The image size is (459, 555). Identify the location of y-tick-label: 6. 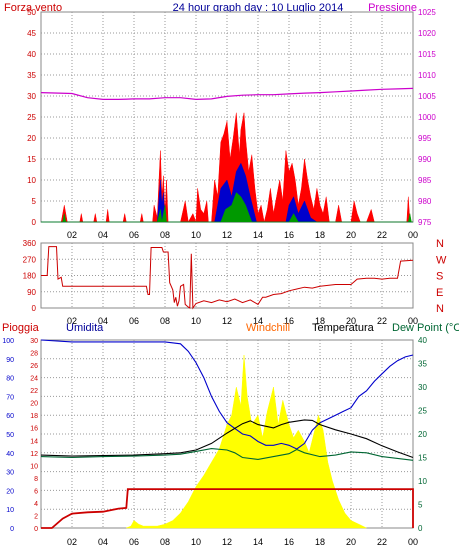
(36, 491).